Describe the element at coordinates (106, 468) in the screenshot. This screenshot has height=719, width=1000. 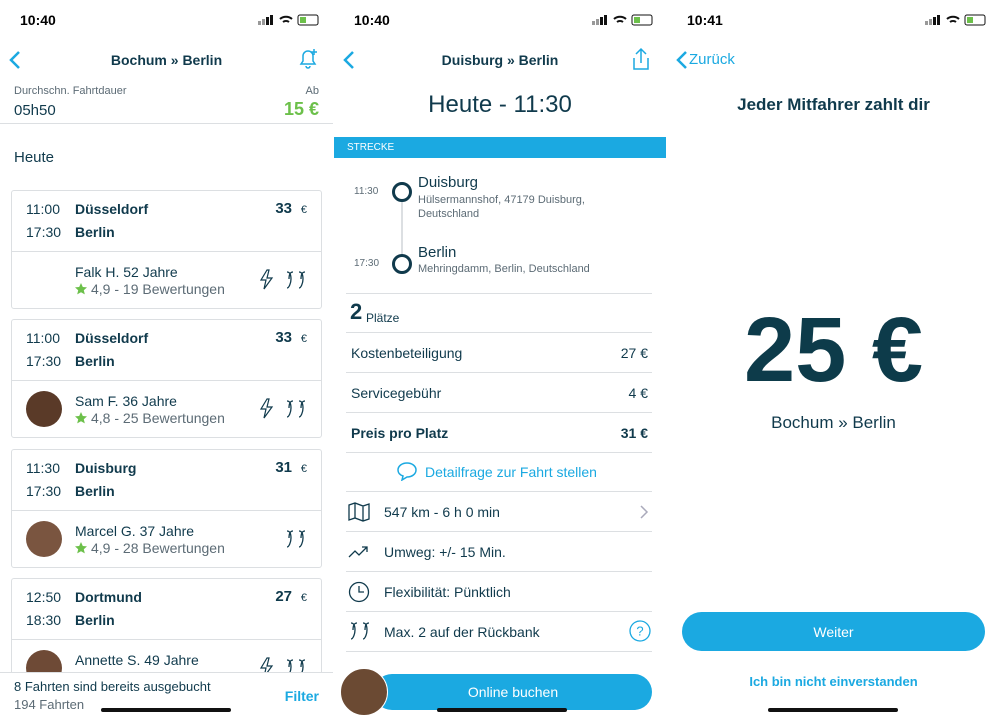
I see `from-city: Duisburg` at that location.